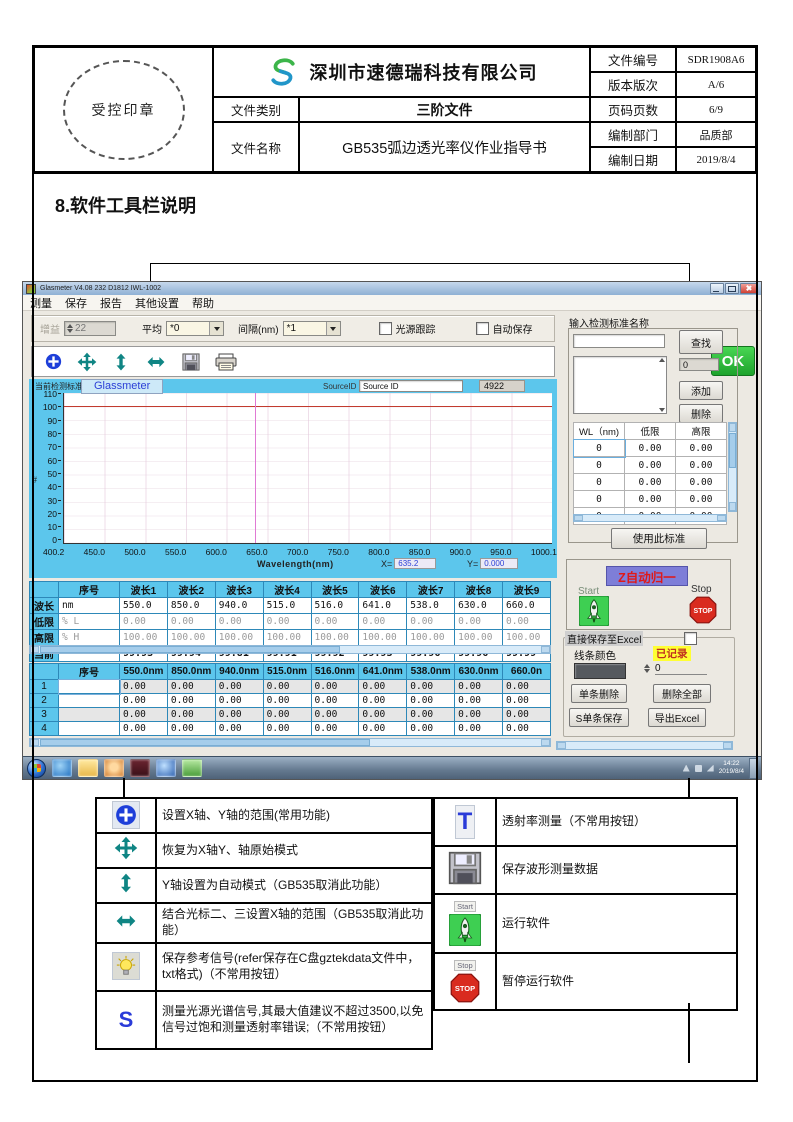  What do you see at coordinates (290, 714) in the screenshot?
I see `records-row: 3 0.00 0.00 0.00 0.00 0.00 0.00 0.00 0.00 0.00` at bounding box center [290, 714].